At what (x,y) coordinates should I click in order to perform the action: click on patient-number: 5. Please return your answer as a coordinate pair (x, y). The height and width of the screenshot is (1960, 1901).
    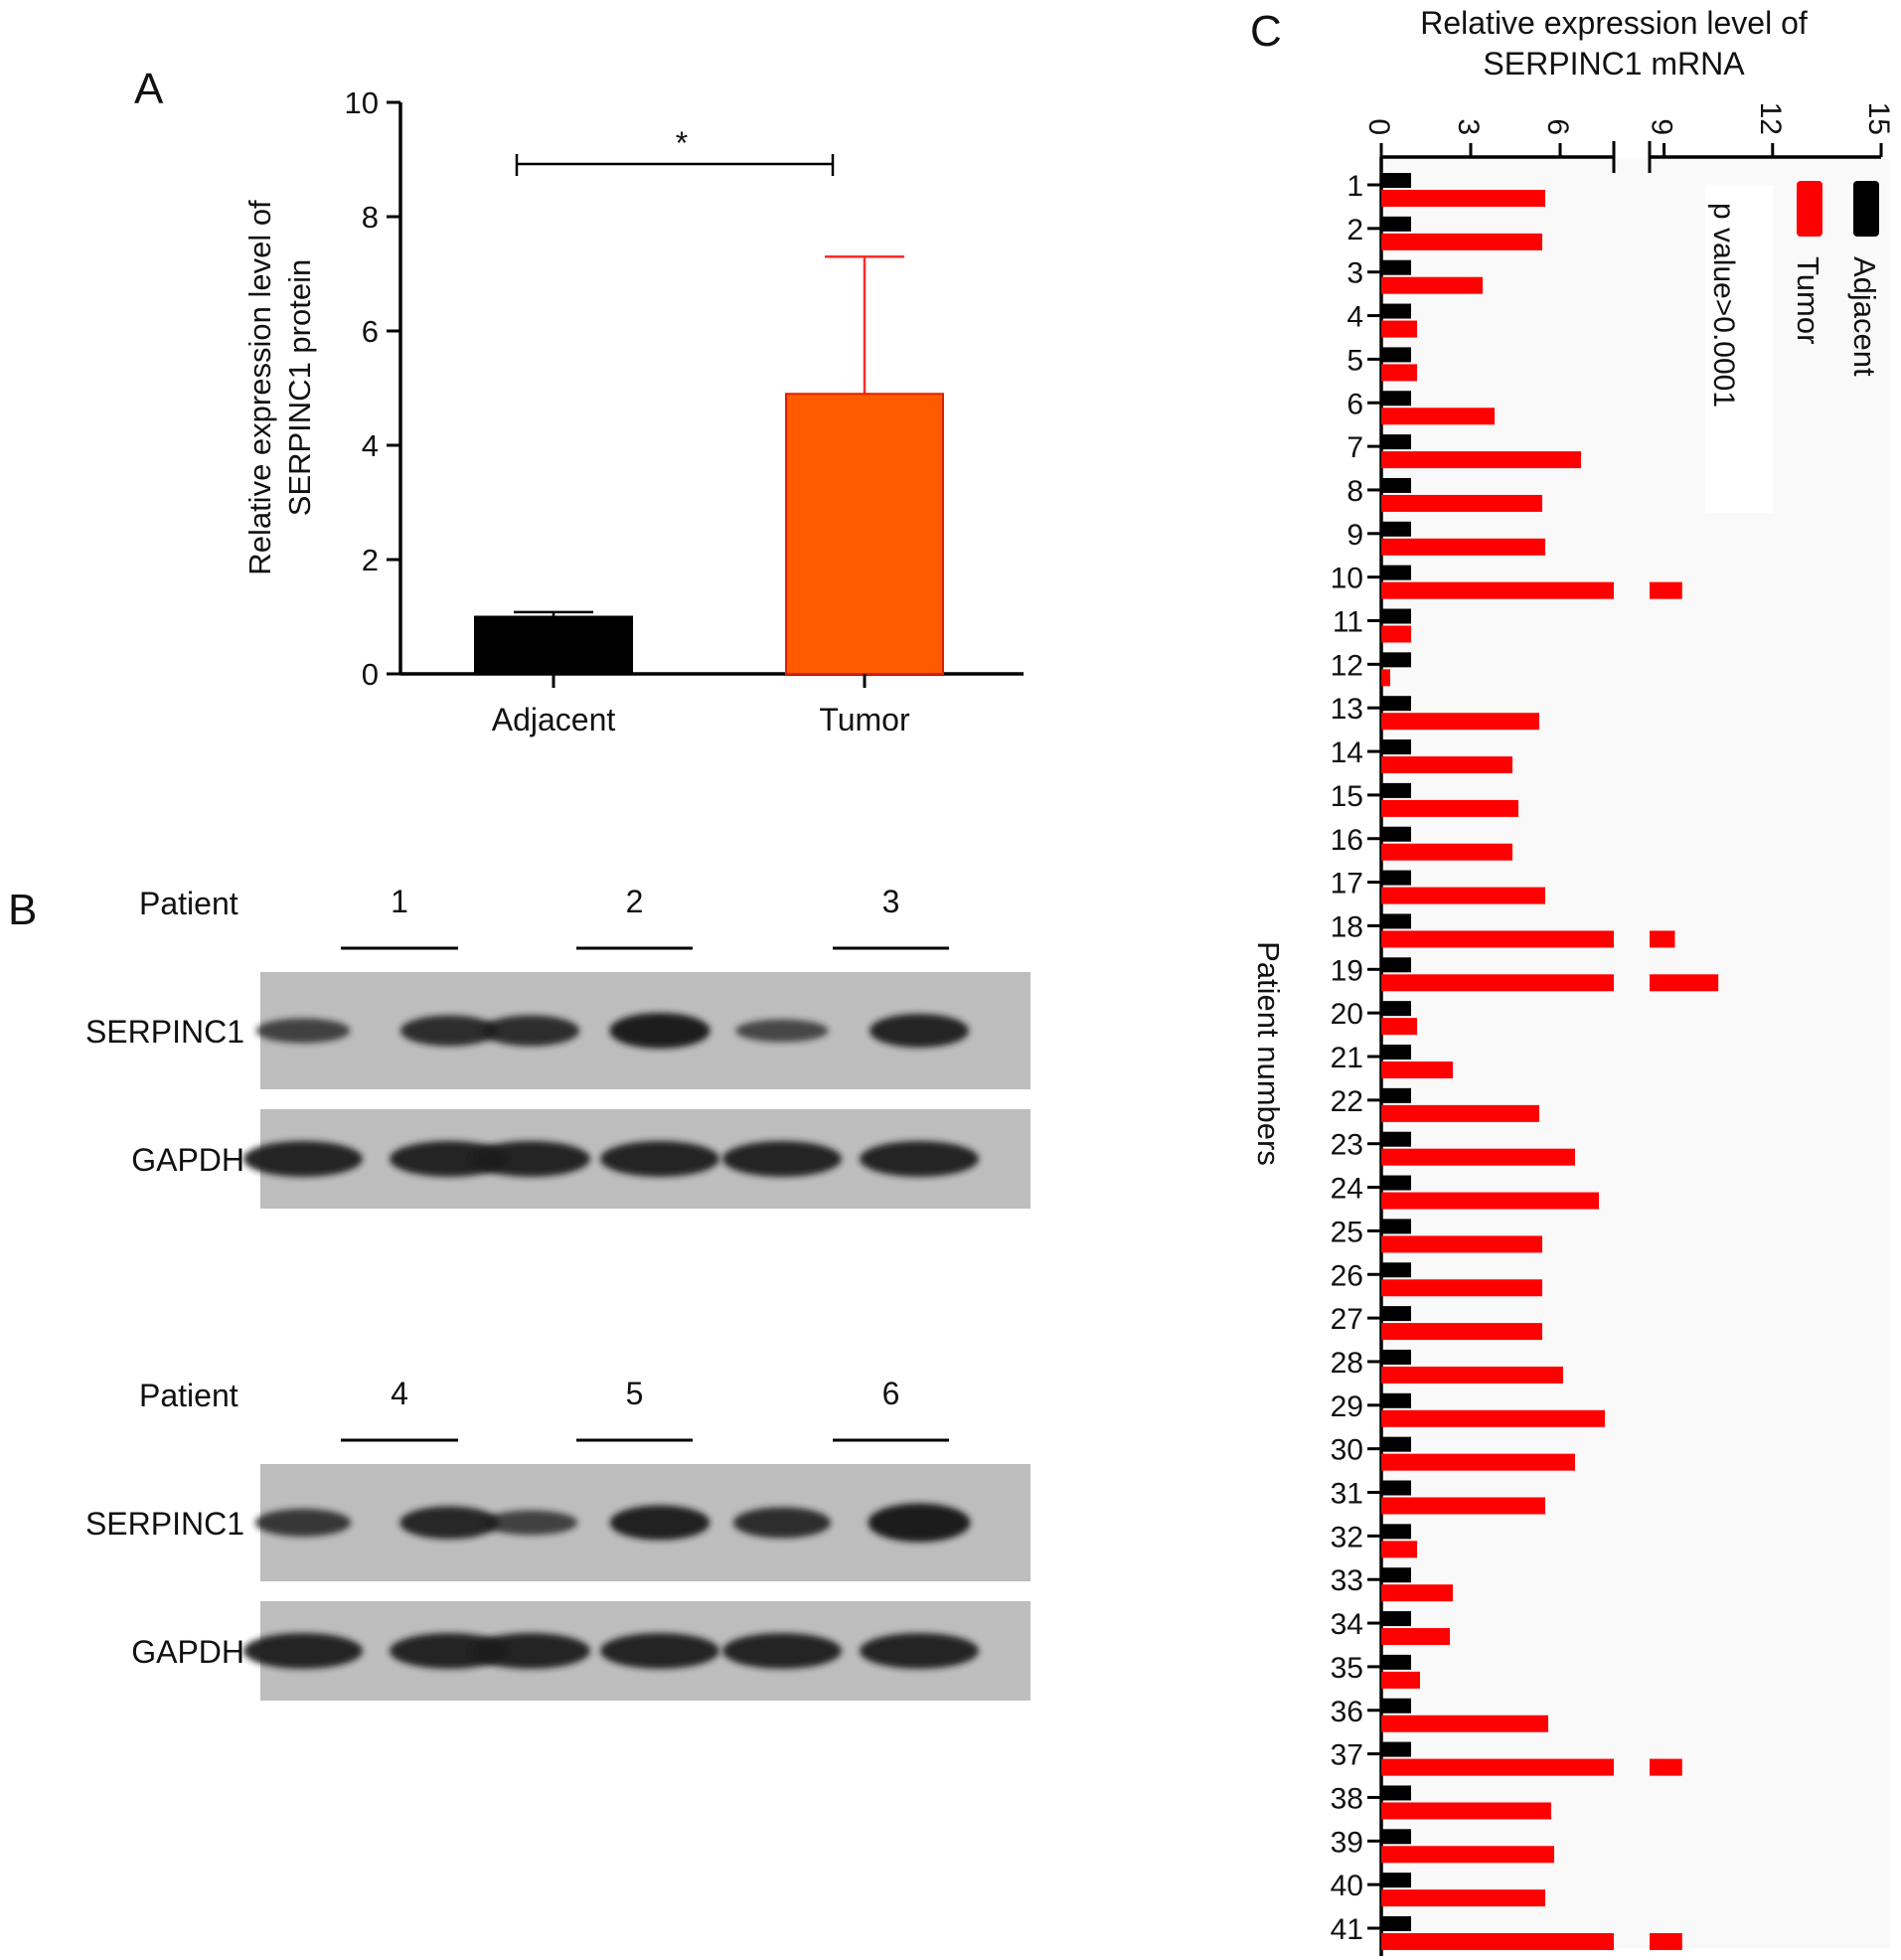
    Looking at the image, I should click on (635, 1393).